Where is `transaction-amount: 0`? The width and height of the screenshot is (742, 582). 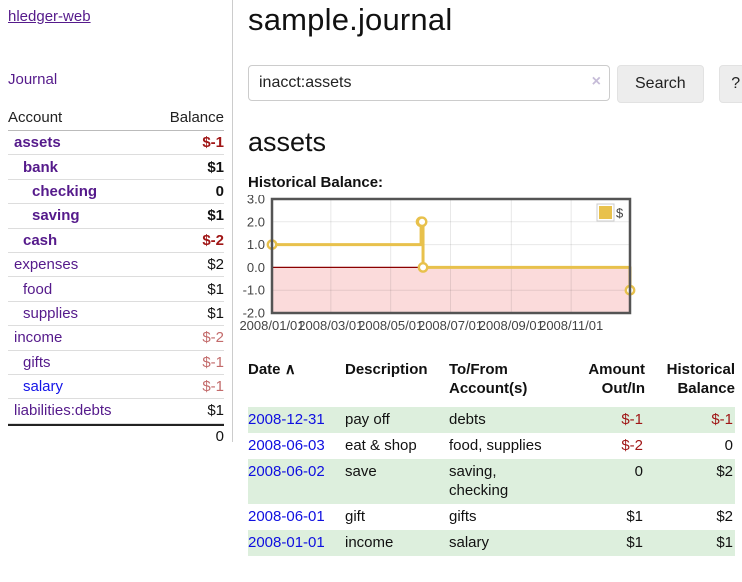 transaction-amount: 0 is located at coordinates (638, 471).